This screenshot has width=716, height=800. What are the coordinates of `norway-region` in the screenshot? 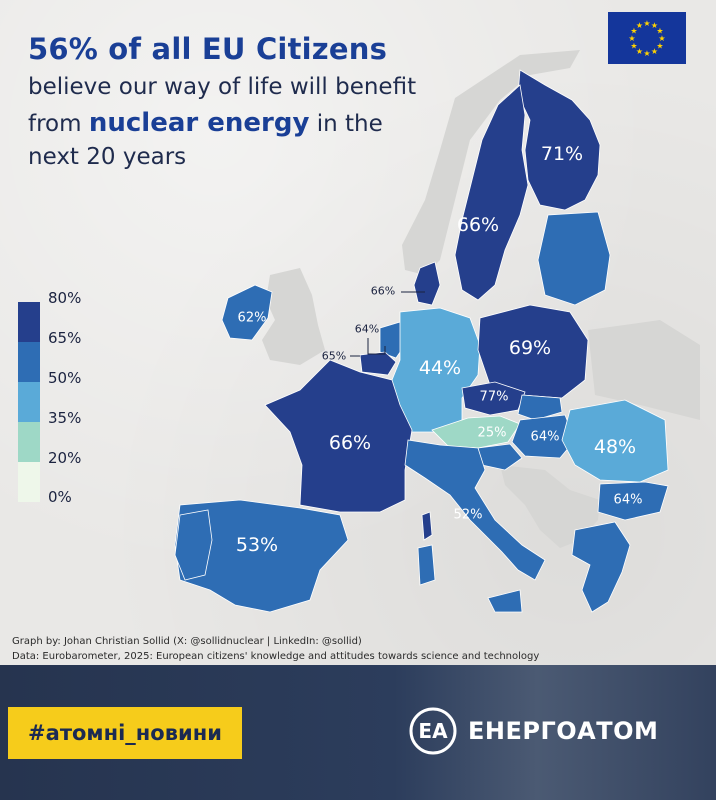 It's located at (491, 162).